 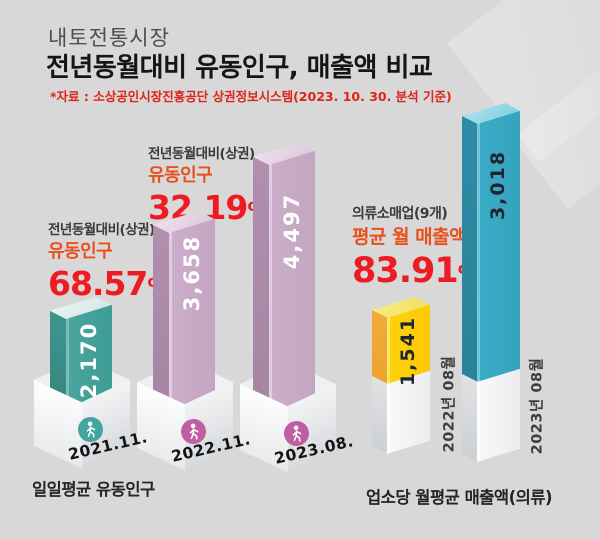 I want to click on bar-date-label: 2022년 08월, so click(x=449, y=404).